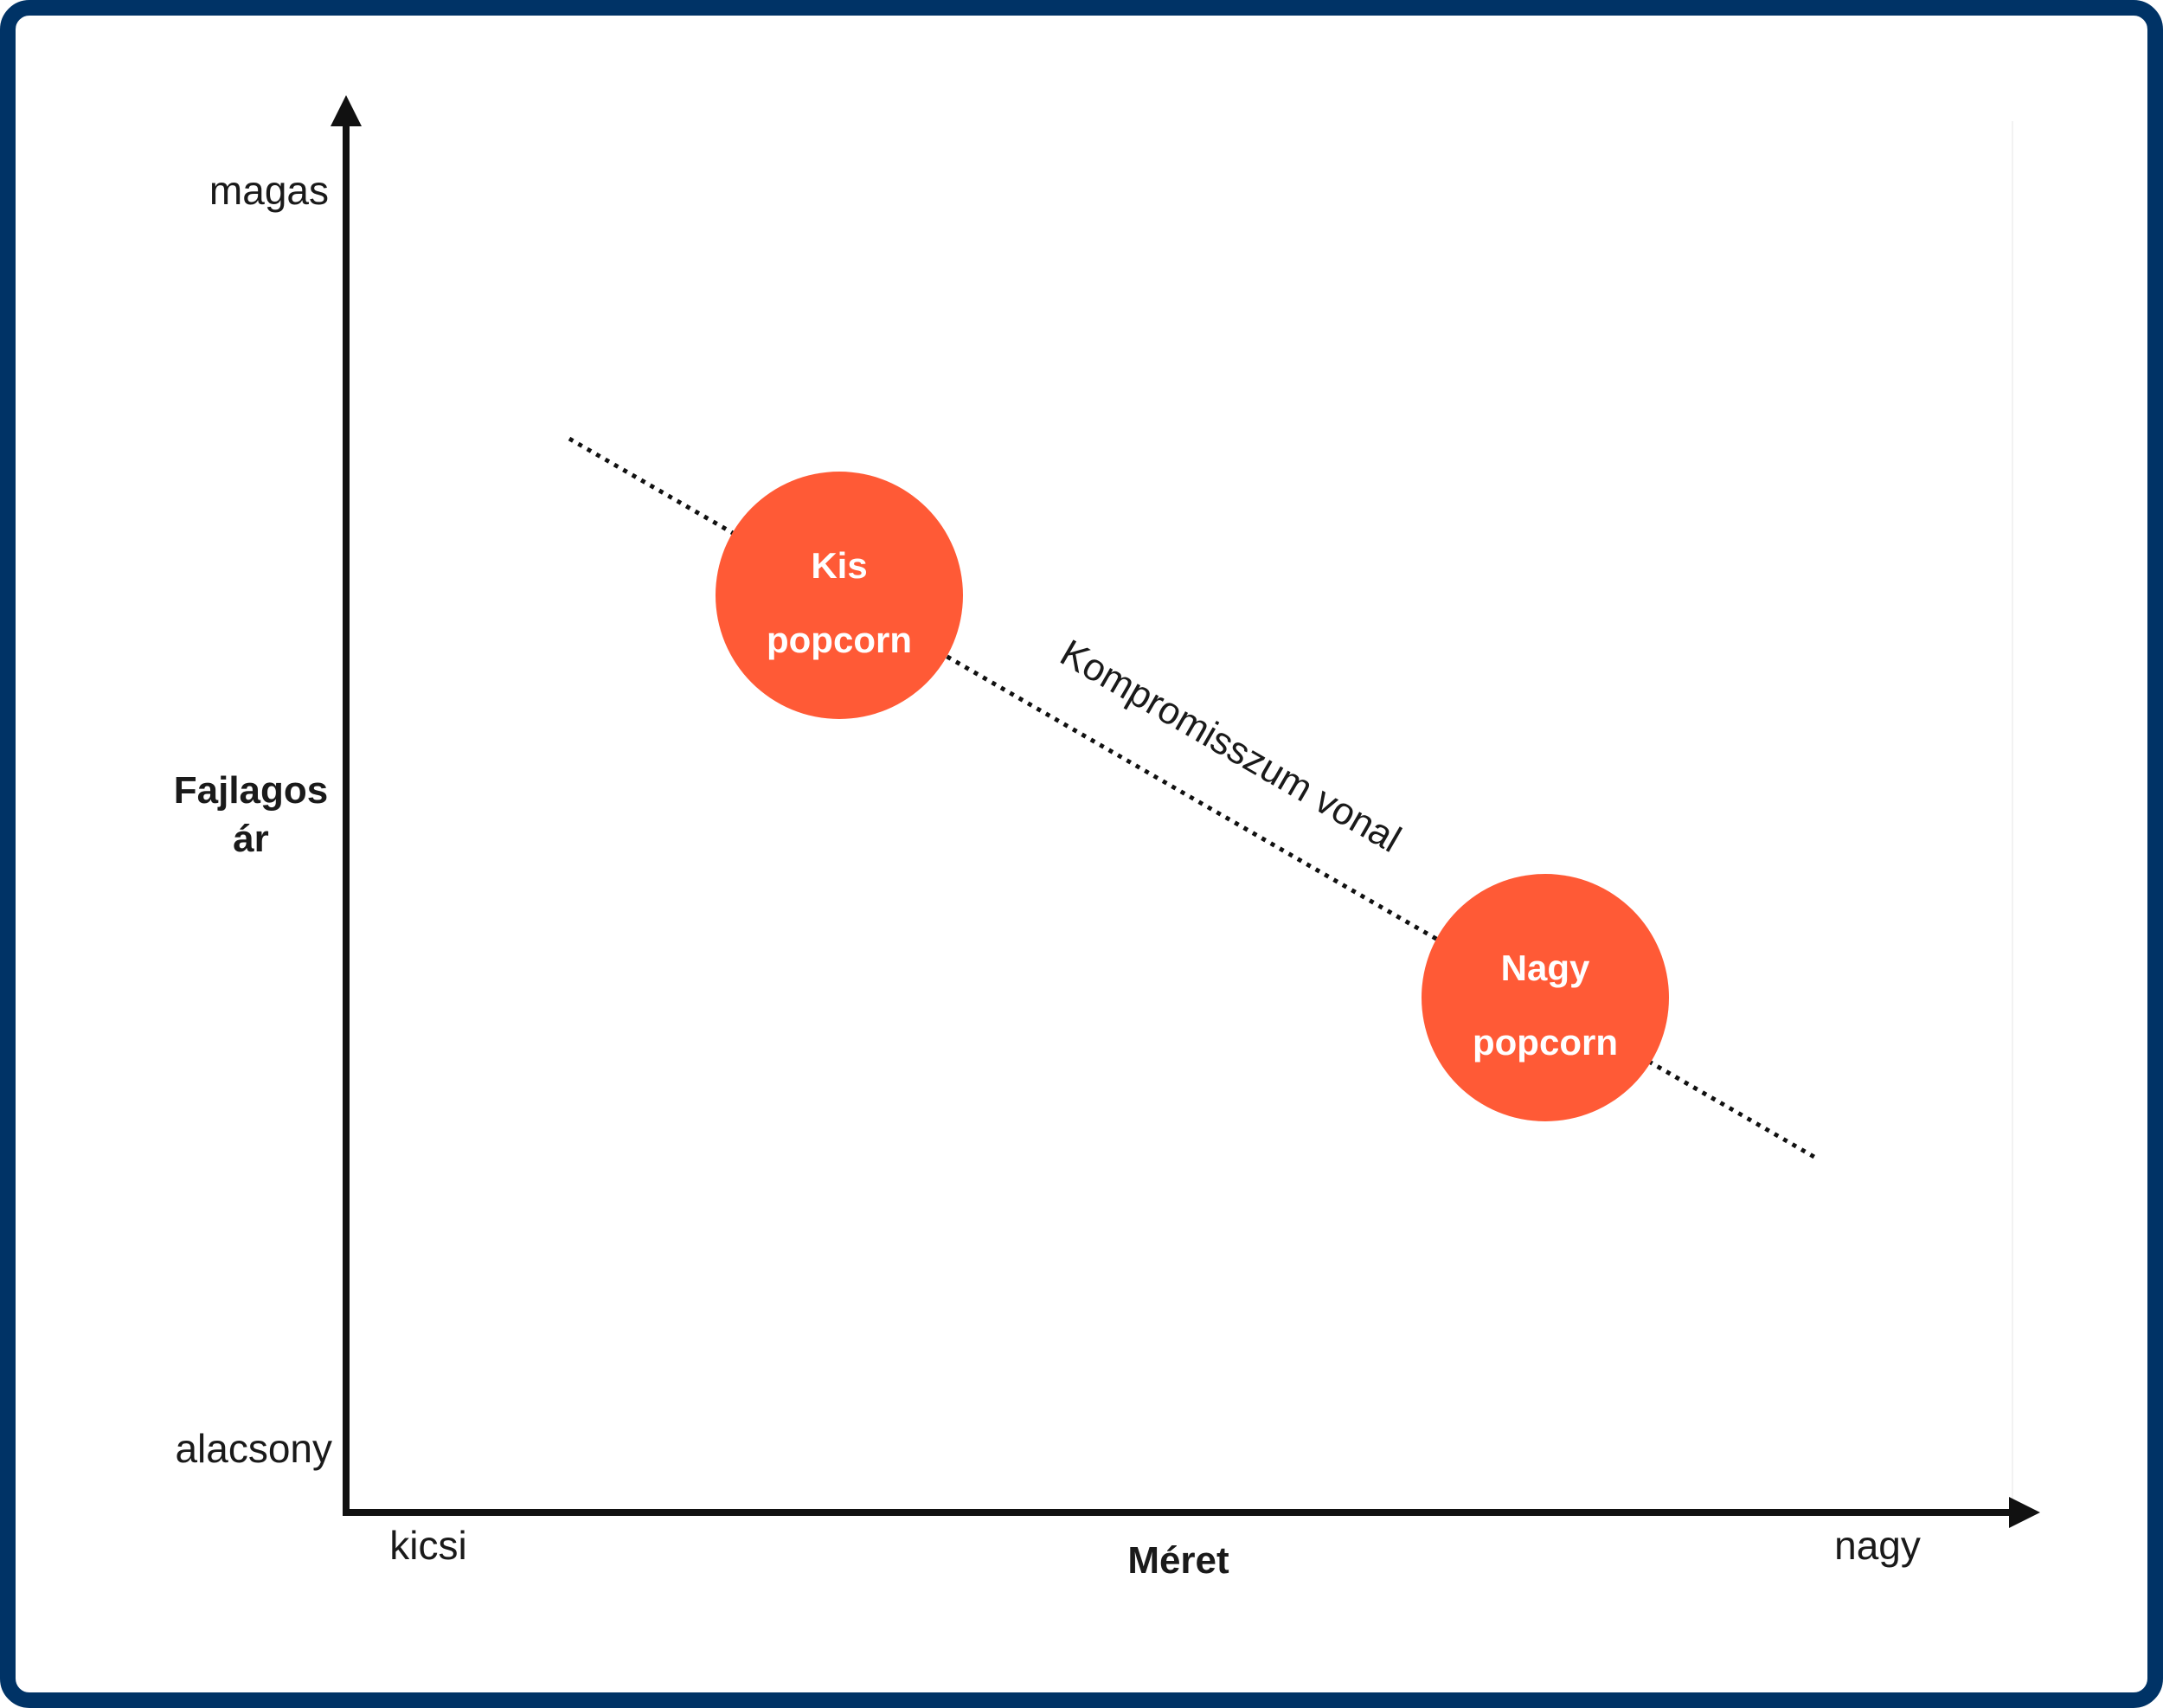 The height and width of the screenshot is (1708, 2163). Describe the element at coordinates (1877, 1545) in the screenshot. I see `x-axis-high-label: nagy` at that location.